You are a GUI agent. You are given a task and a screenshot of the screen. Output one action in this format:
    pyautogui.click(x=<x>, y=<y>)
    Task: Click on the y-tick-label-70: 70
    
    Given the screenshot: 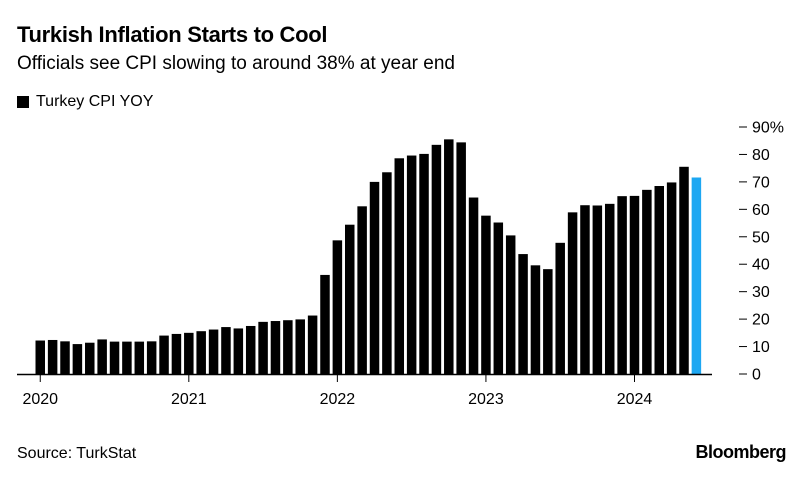 What is the action you would take?
    pyautogui.click(x=761, y=182)
    